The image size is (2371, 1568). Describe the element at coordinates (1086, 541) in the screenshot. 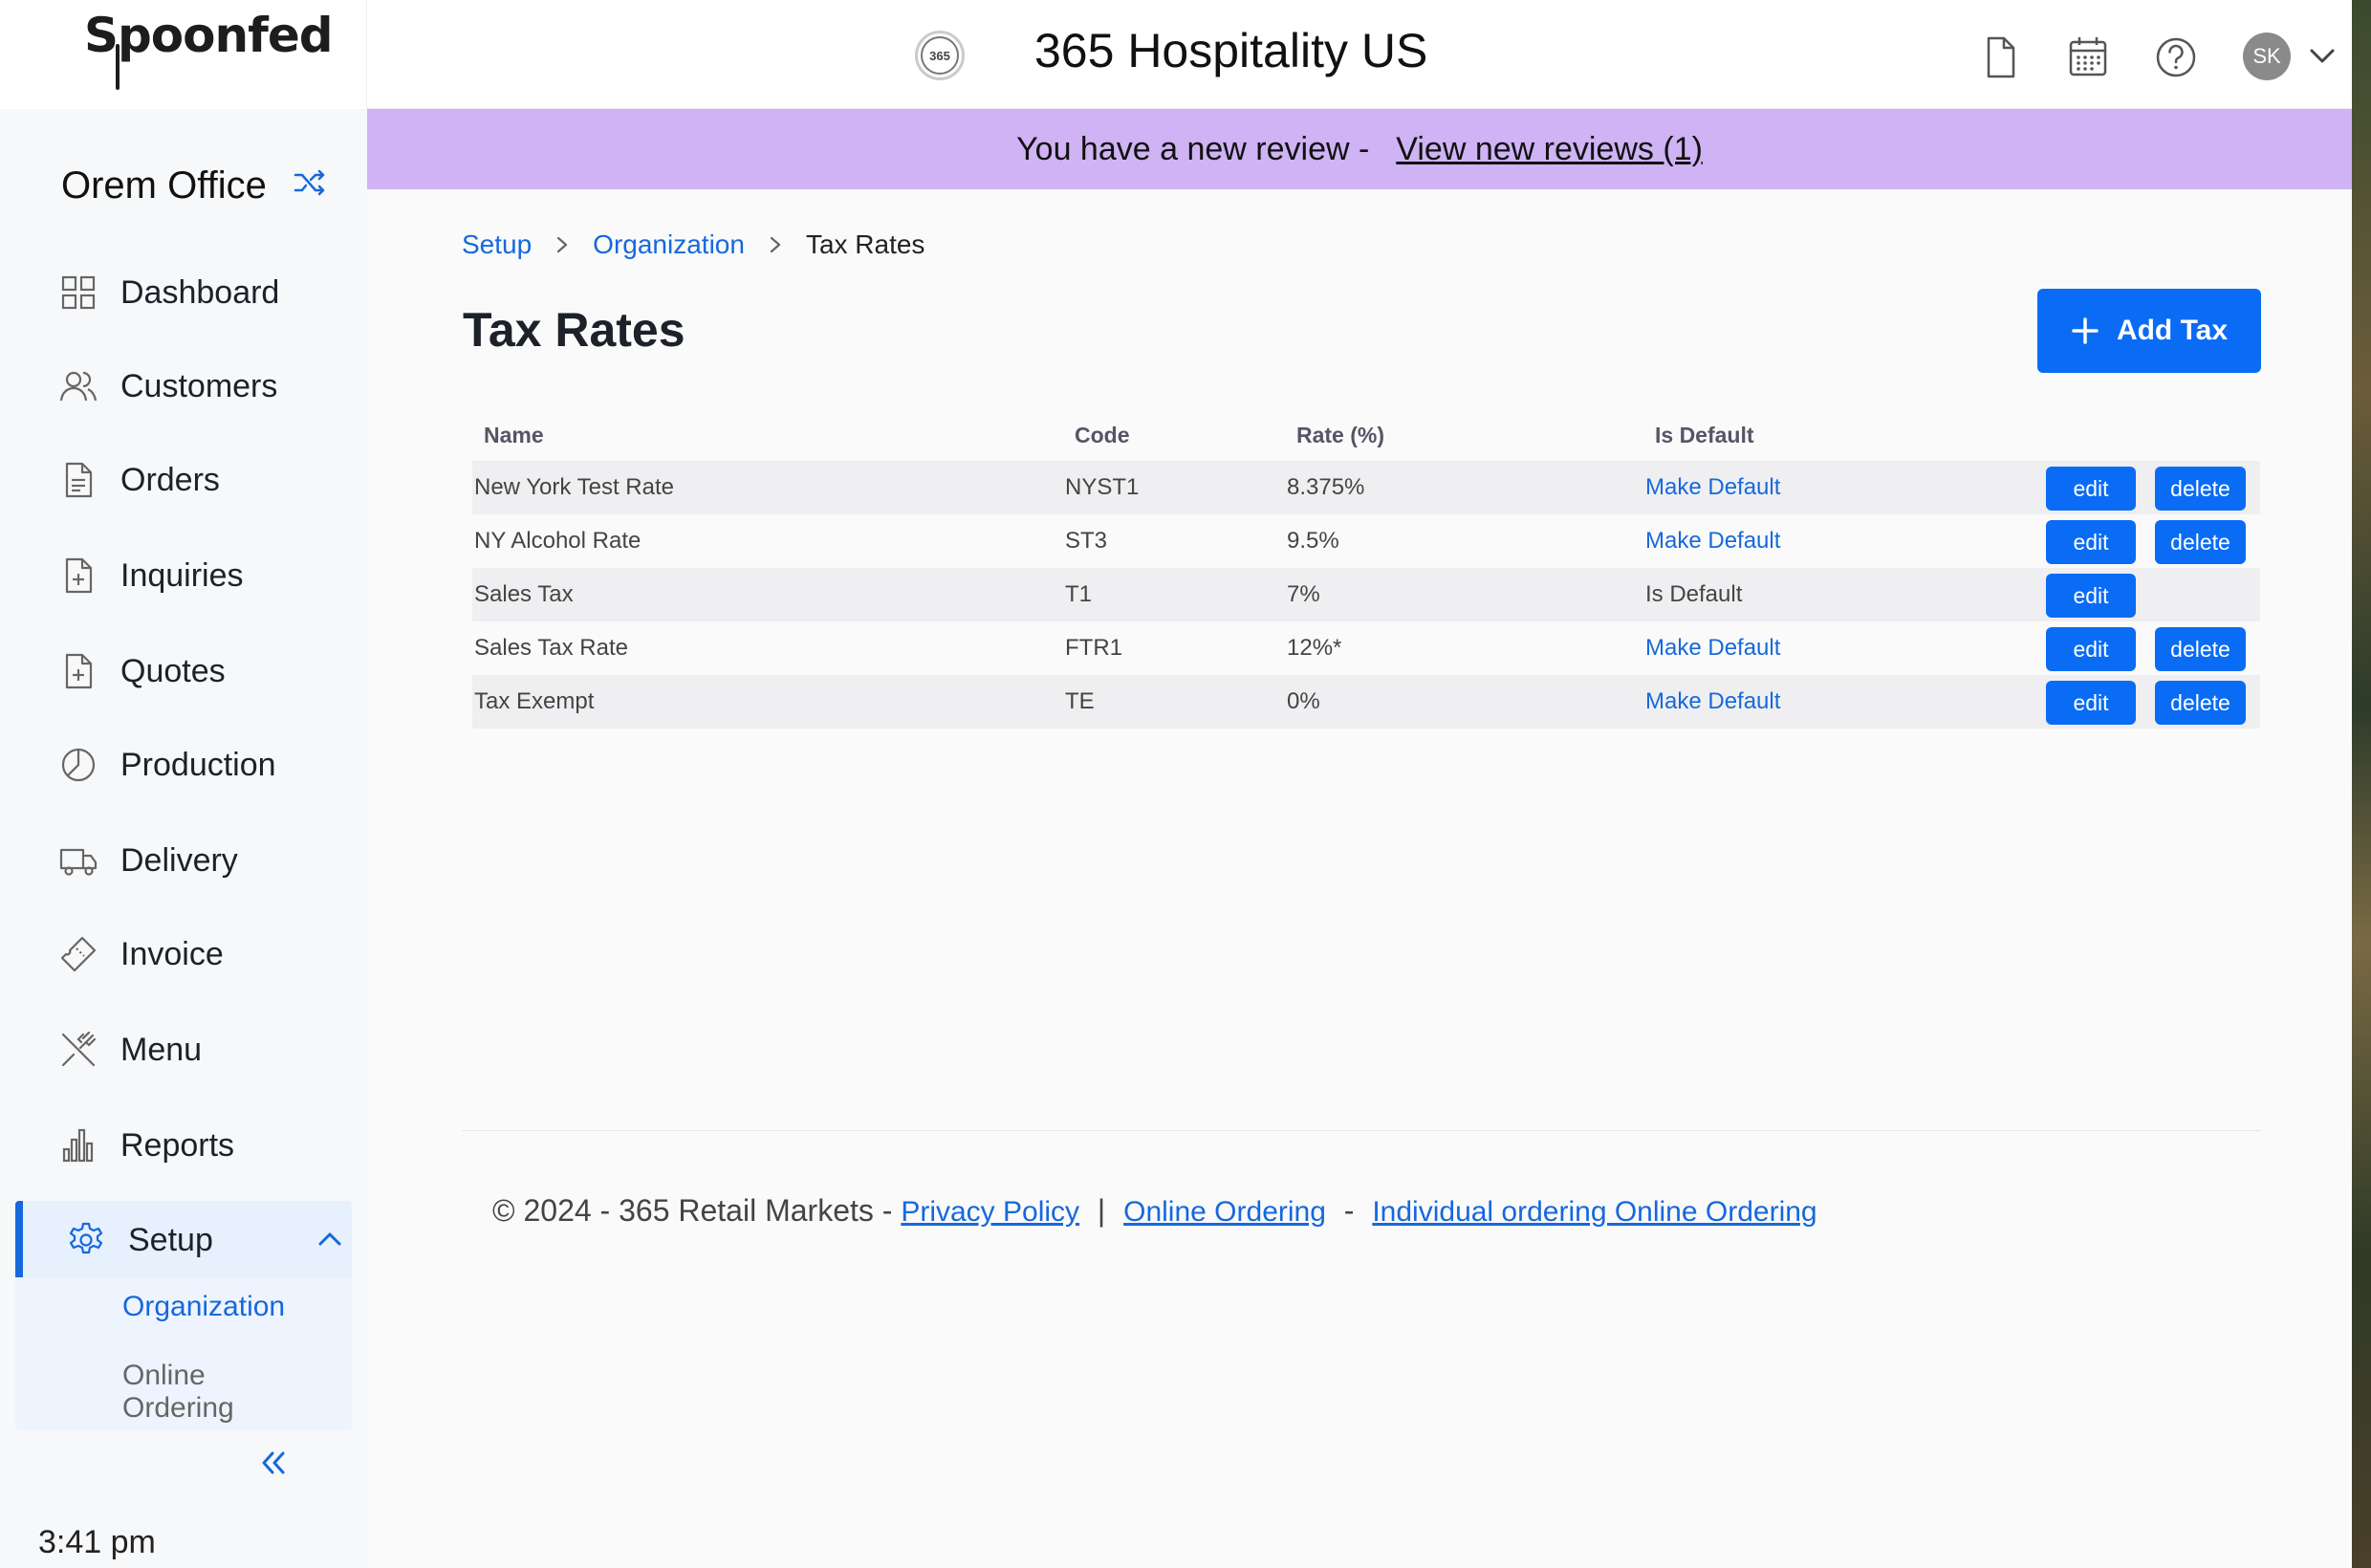

I see `cell-code: ST3` at that location.